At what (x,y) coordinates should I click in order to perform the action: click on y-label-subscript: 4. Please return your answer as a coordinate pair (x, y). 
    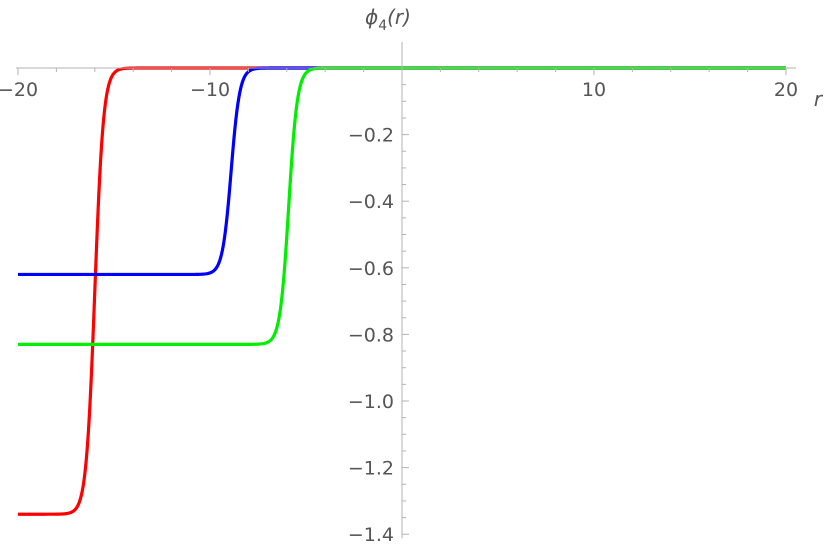
    Looking at the image, I should click on (382, 26).